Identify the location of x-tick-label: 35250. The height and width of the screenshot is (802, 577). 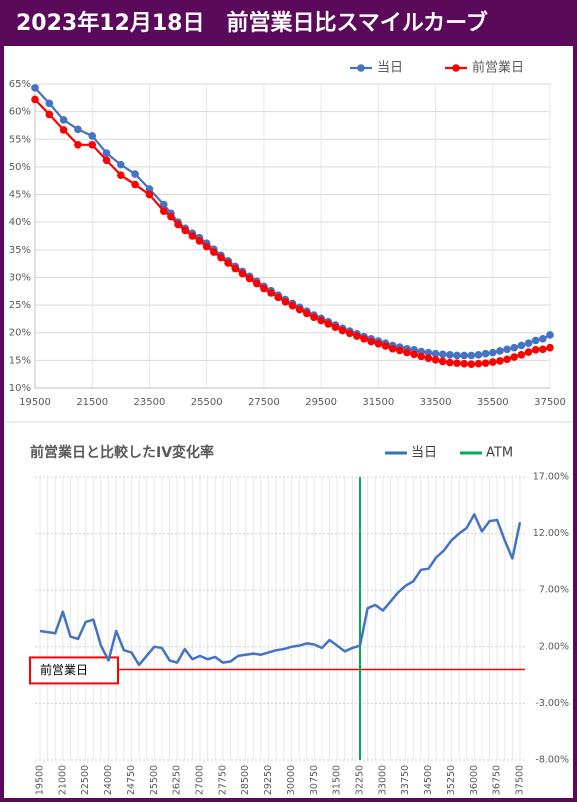
(451, 780).